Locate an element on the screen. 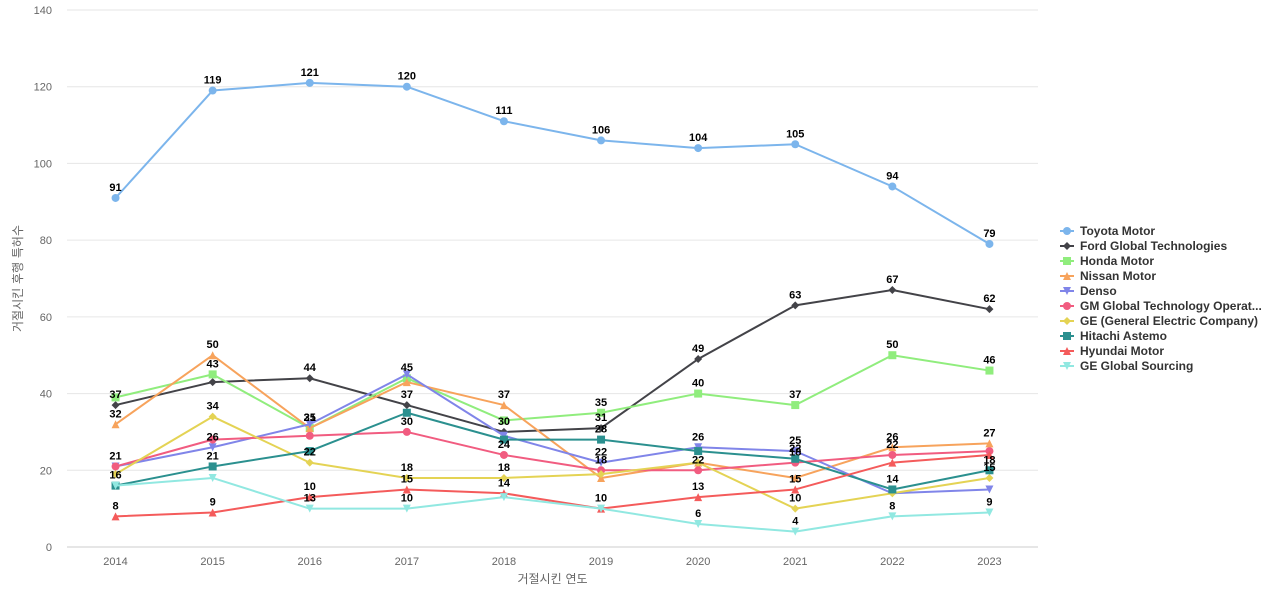 This screenshot has height=600, width=1280. data-label: 67 is located at coordinates (892, 280).